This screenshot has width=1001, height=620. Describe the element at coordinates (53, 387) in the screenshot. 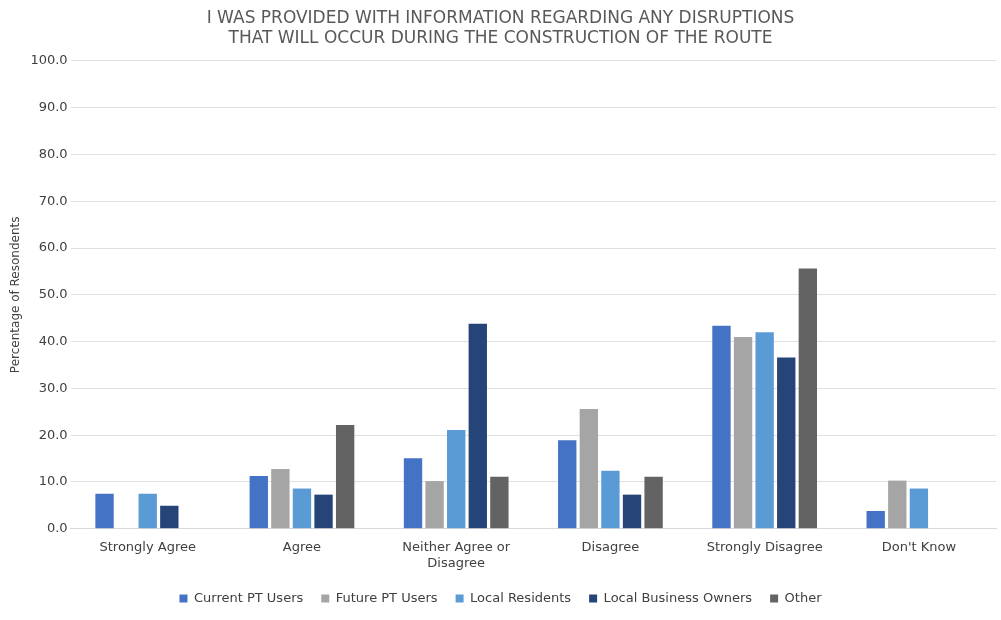

I see `y-tick-label: 30.0` at that location.